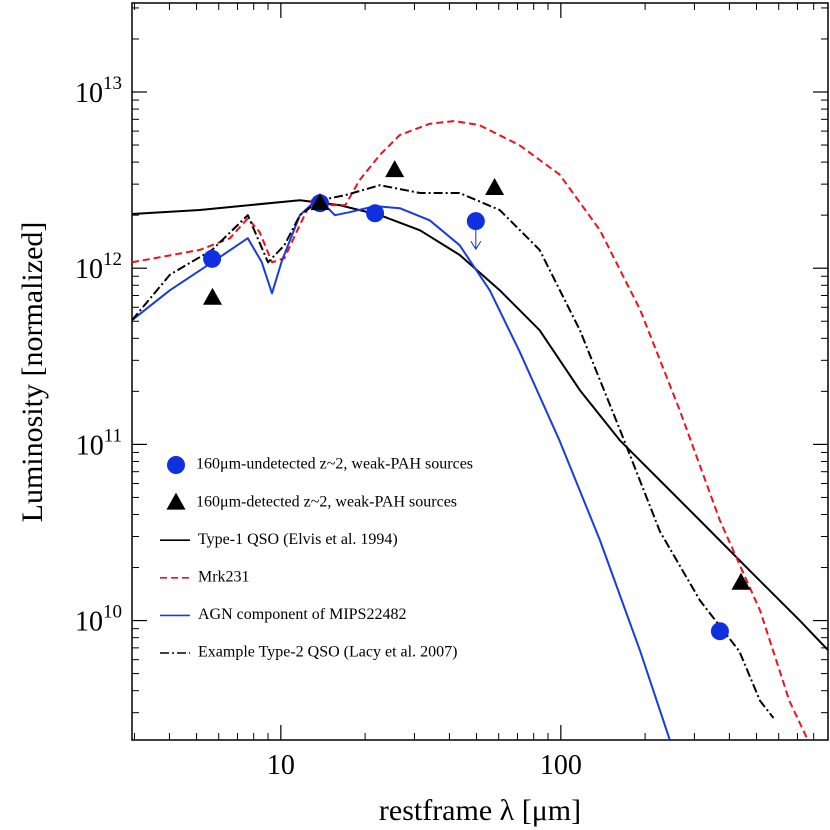 Image resolution: width=830 pixels, height=830 pixels. I want to click on y-tick-label: 1012, so click(98, 267).